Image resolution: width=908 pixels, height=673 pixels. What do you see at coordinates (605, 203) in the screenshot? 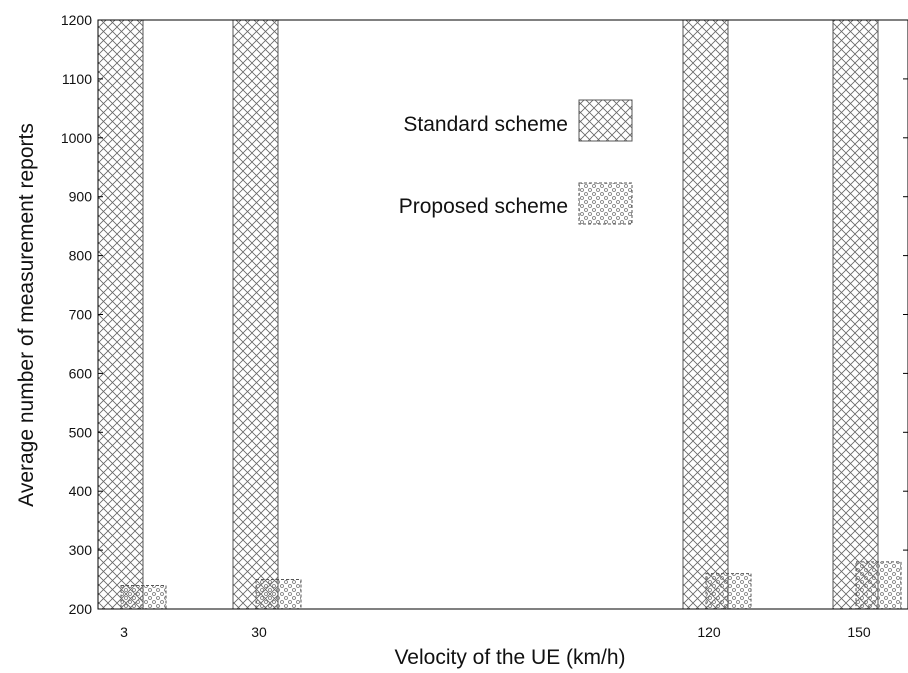
I see `legend-swatch-proposed` at bounding box center [605, 203].